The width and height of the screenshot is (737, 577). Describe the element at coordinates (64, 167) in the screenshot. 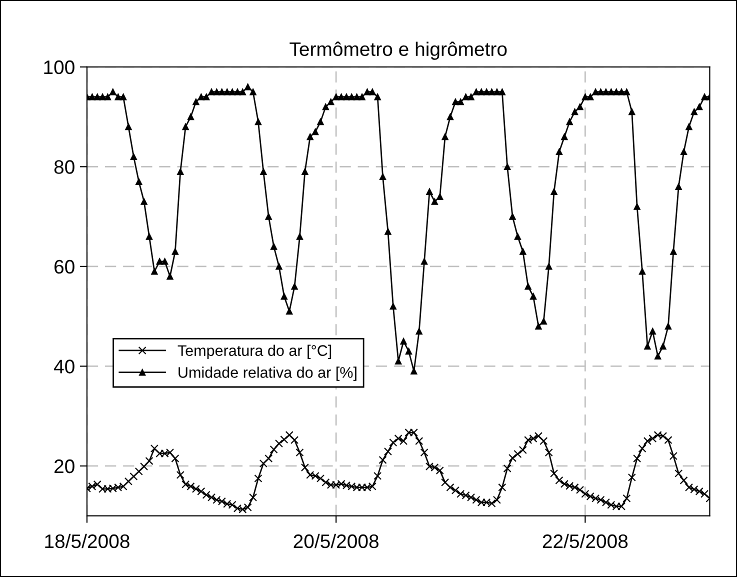

I see `y-tick-label: 80` at that location.